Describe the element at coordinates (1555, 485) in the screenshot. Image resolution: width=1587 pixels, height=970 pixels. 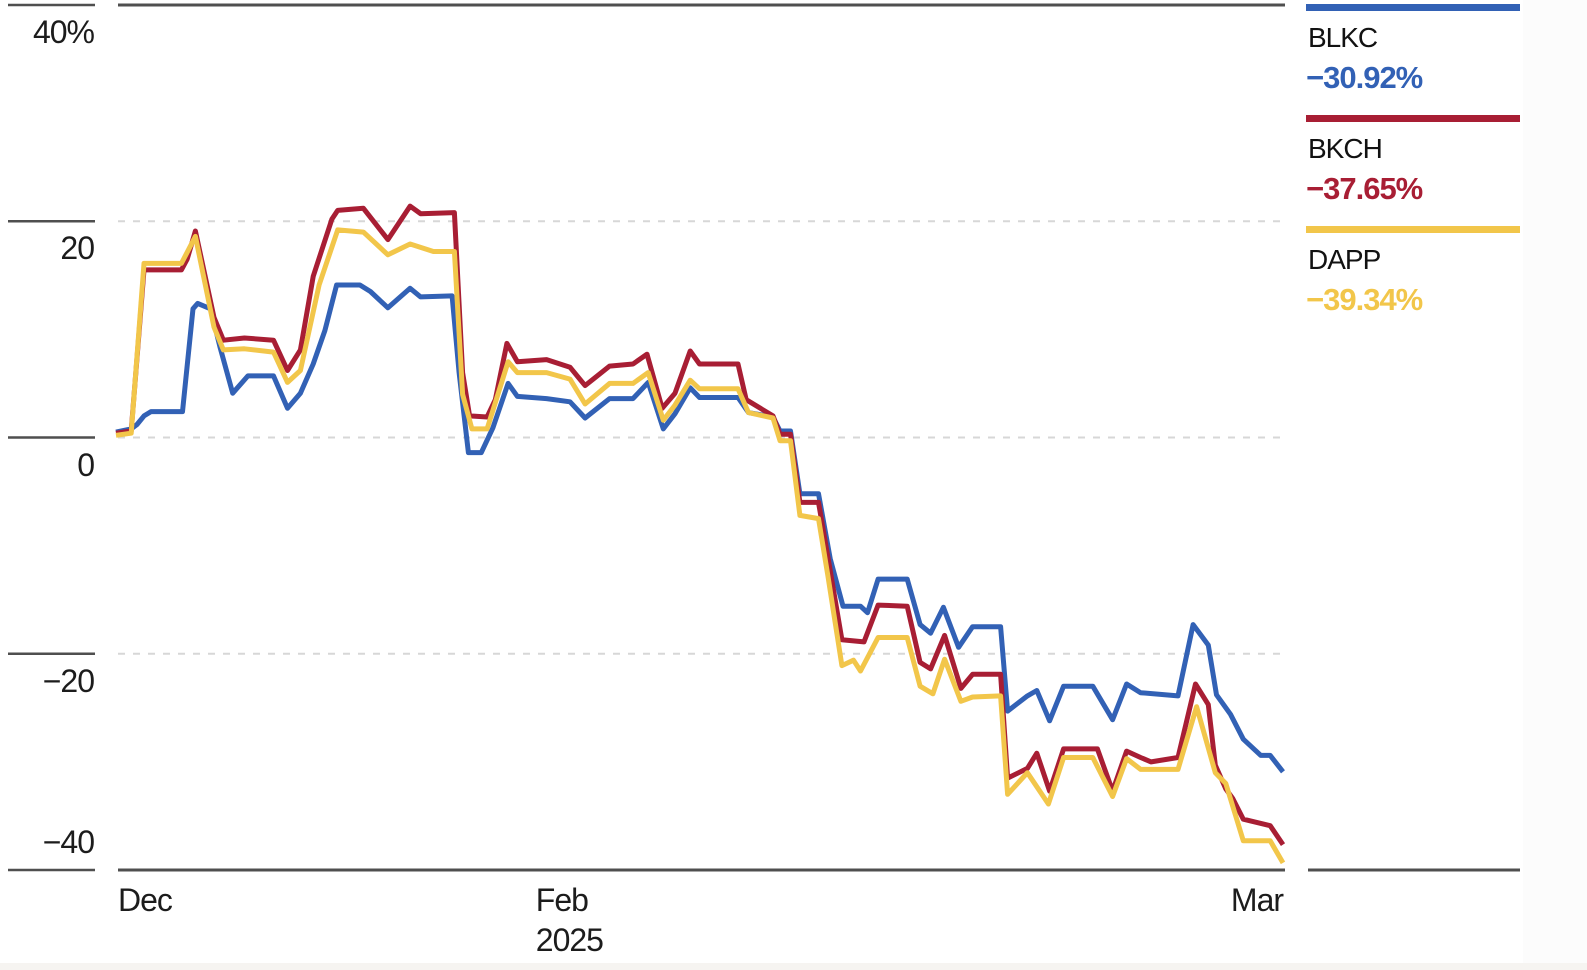
I see `window-edge-right` at that location.